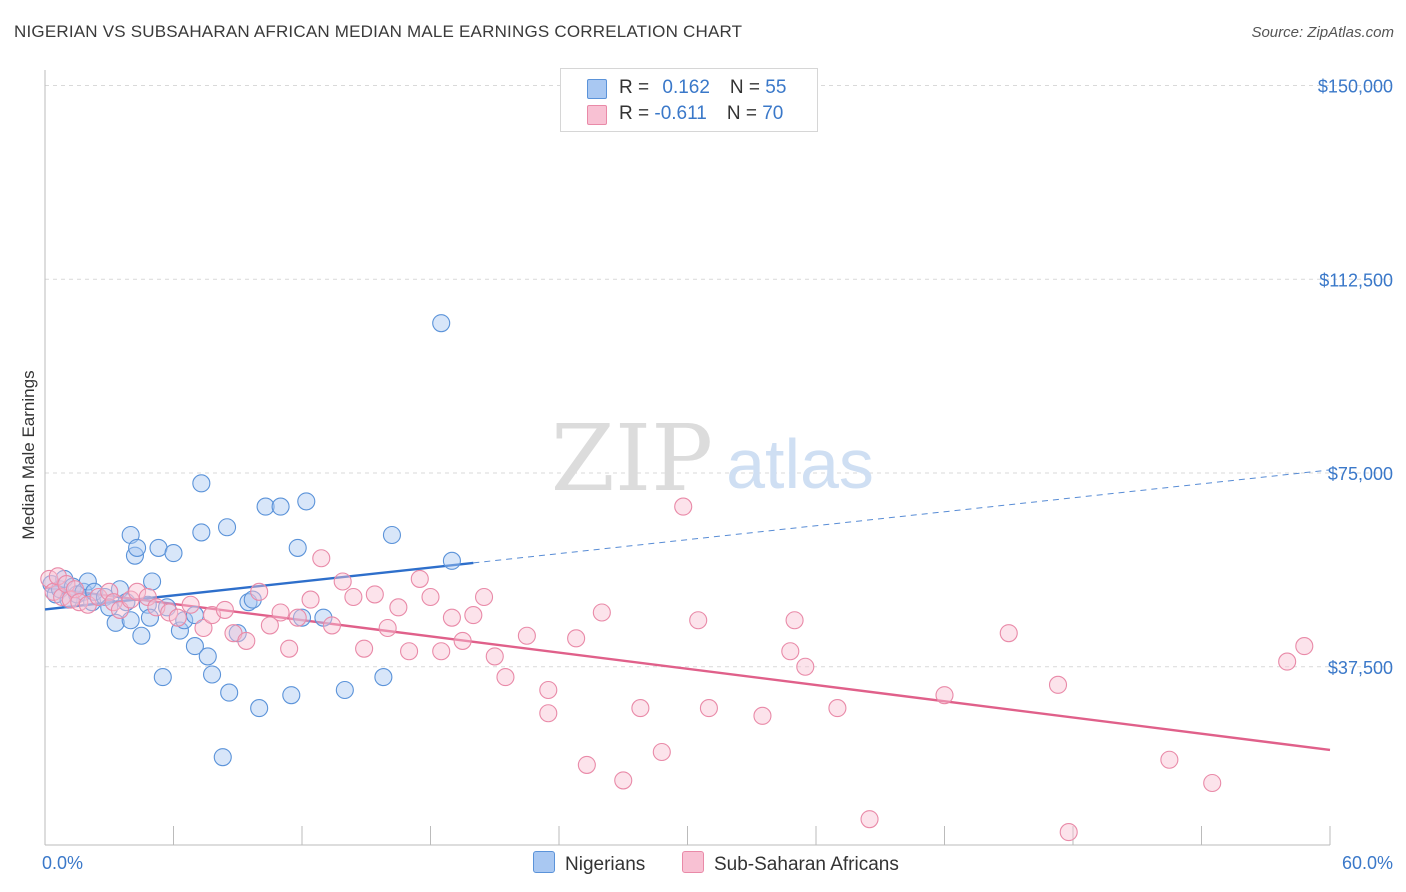  Describe the element at coordinates (637, 87) in the screenshot. I see `r-label: R =` at that location.